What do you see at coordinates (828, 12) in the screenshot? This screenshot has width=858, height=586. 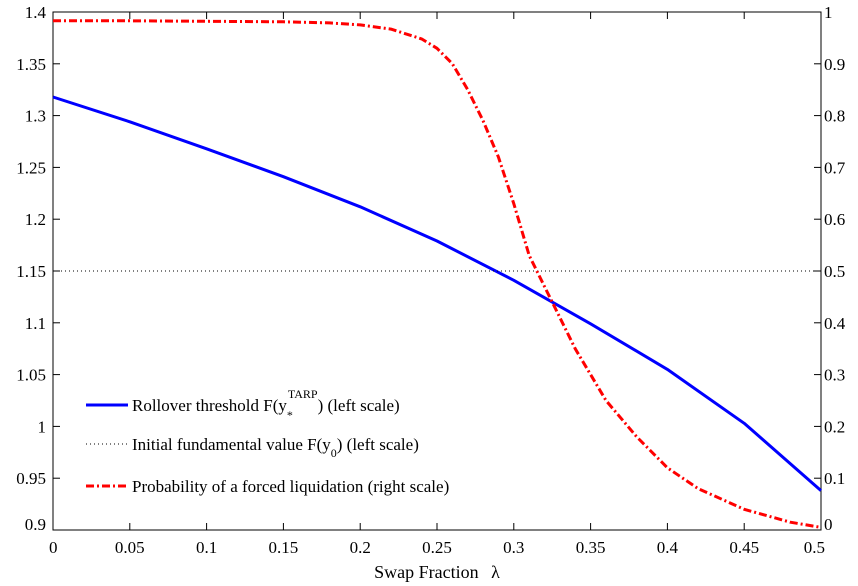 I see `y-right-tick-label: 1` at bounding box center [828, 12].